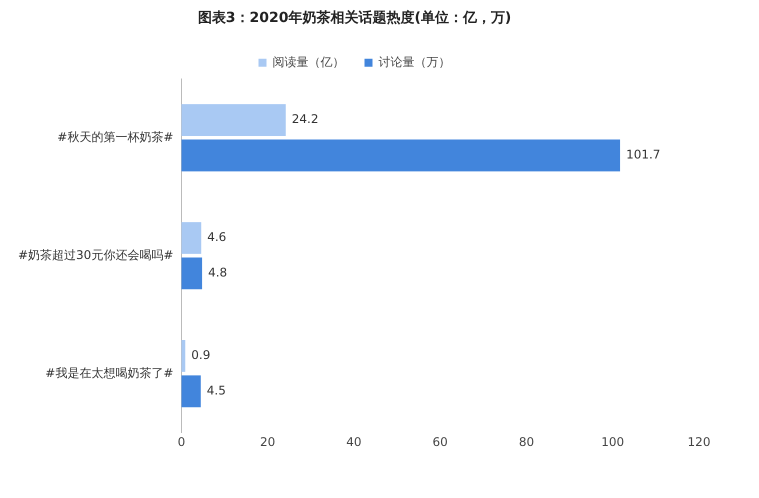 The image size is (759, 498). Describe the element at coordinates (355, 17) in the screenshot. I see `chart-title: 图表3：2020年奶茶相关话题热度(单位：亿，万)` at that location.